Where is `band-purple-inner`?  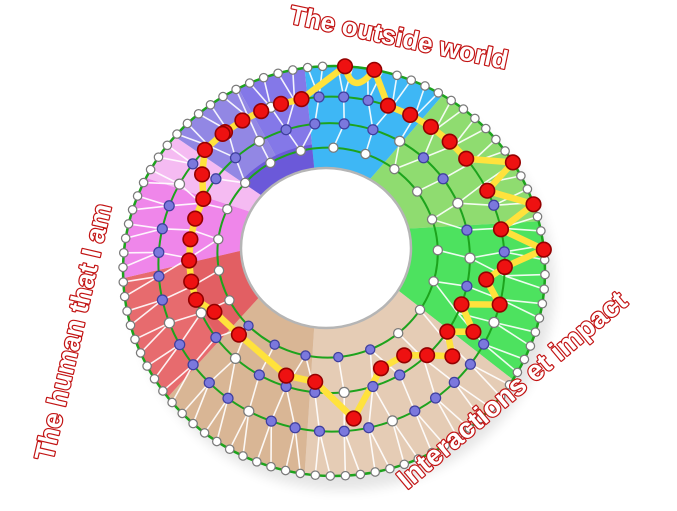 band-purple-inner is located at coordinates (277, 170).